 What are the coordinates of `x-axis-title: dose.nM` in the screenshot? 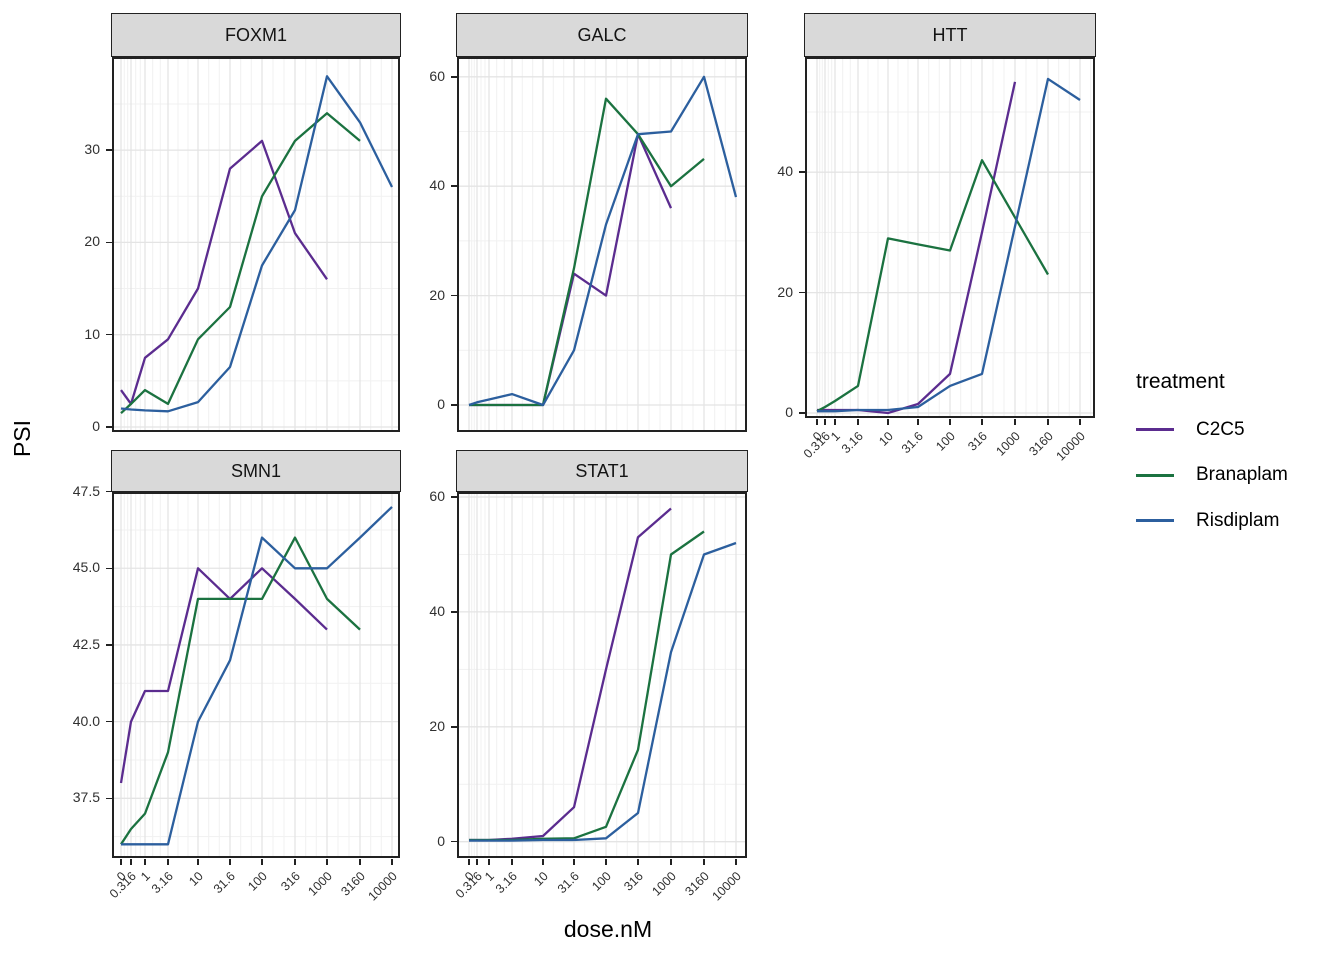 It's located at (608, 929).